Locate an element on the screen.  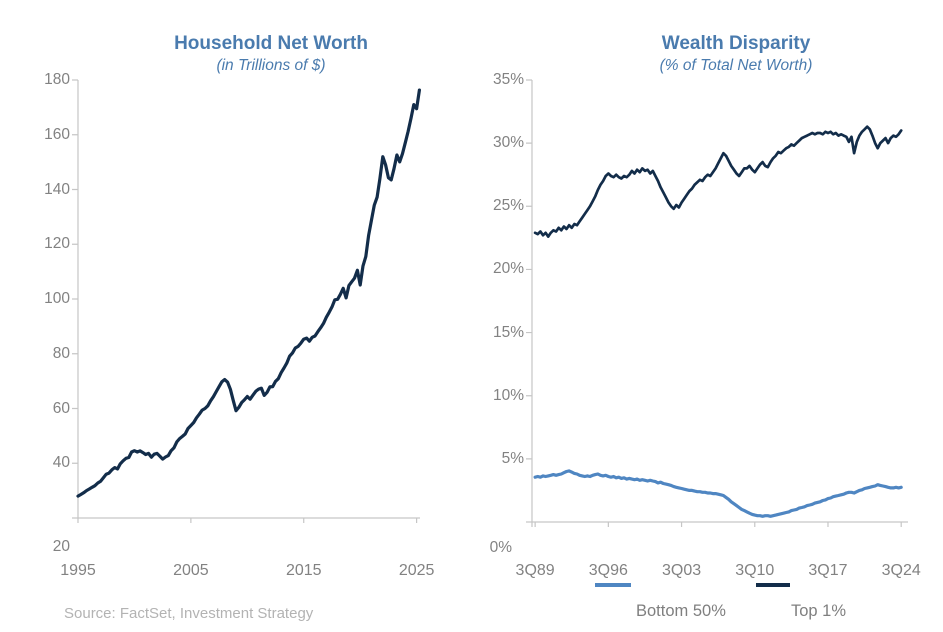
chart-1-y-tick-label: 20% is located at coordinates (508, 269).